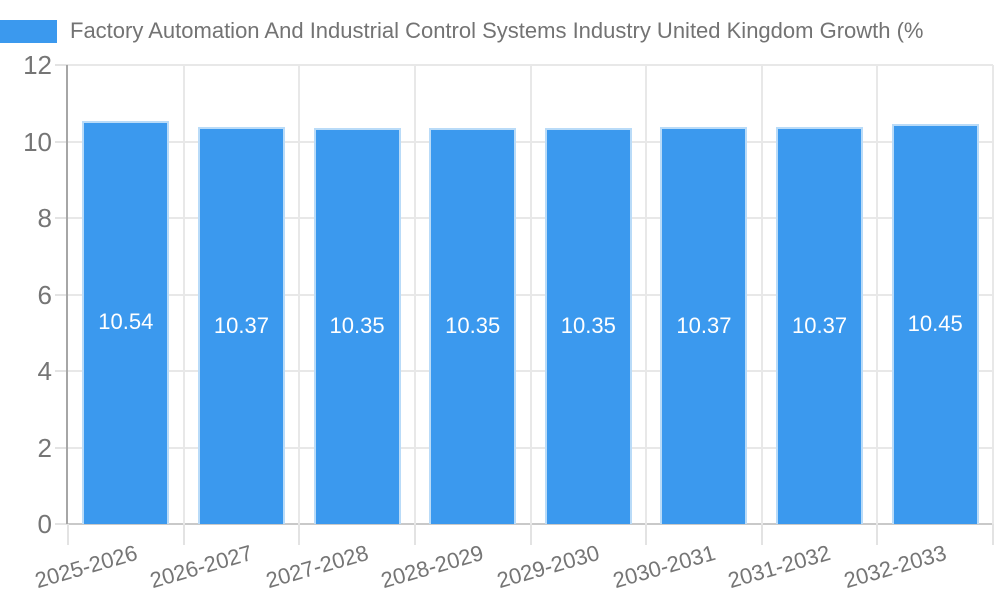 The height and width of the screenshot is (600, 1000). I want to click on y-axis-tick-label: 10, so click(37, 141).